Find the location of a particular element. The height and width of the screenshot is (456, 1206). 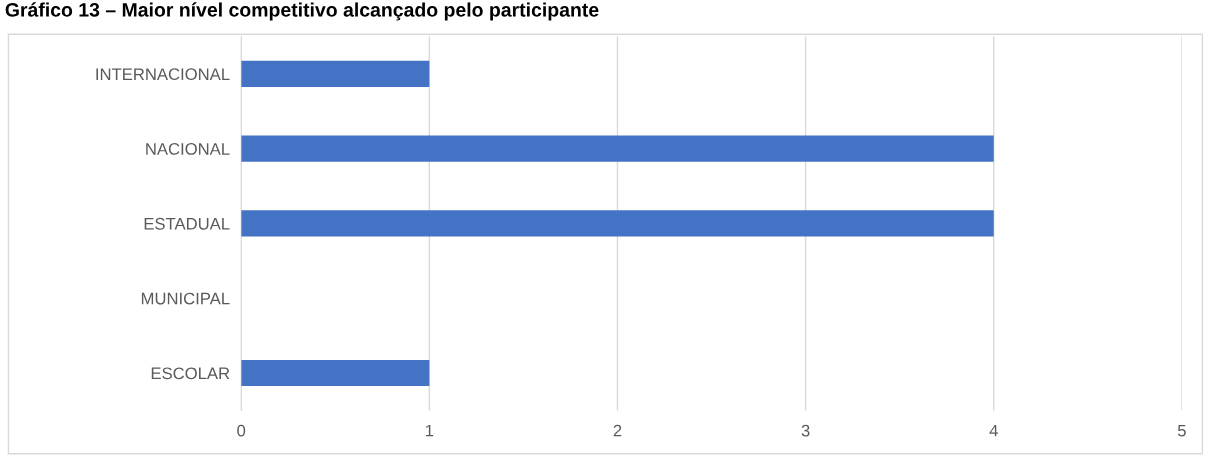

y-tick-label: INTERNACIONAL is located at coordinates (163, 74).